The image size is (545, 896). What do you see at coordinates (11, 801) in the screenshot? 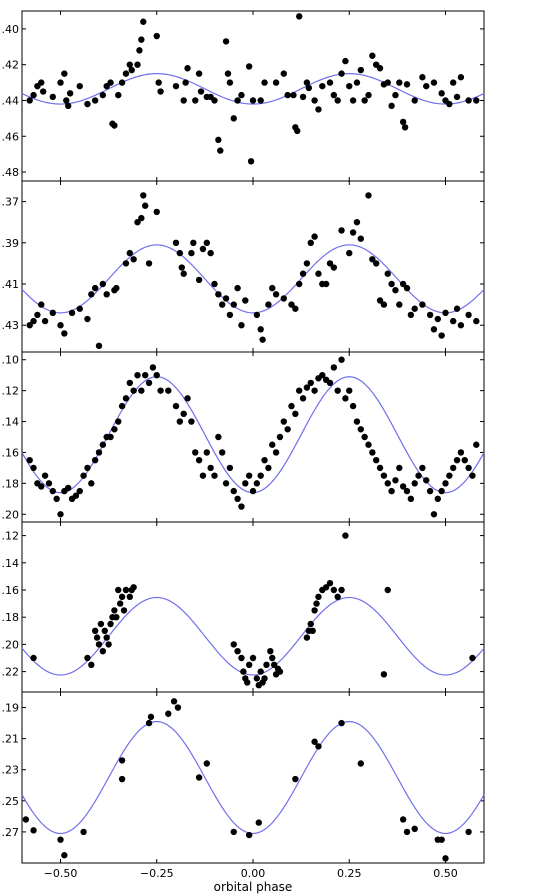
I see `y-tick-label: .25` at bounding box center [11, 801].